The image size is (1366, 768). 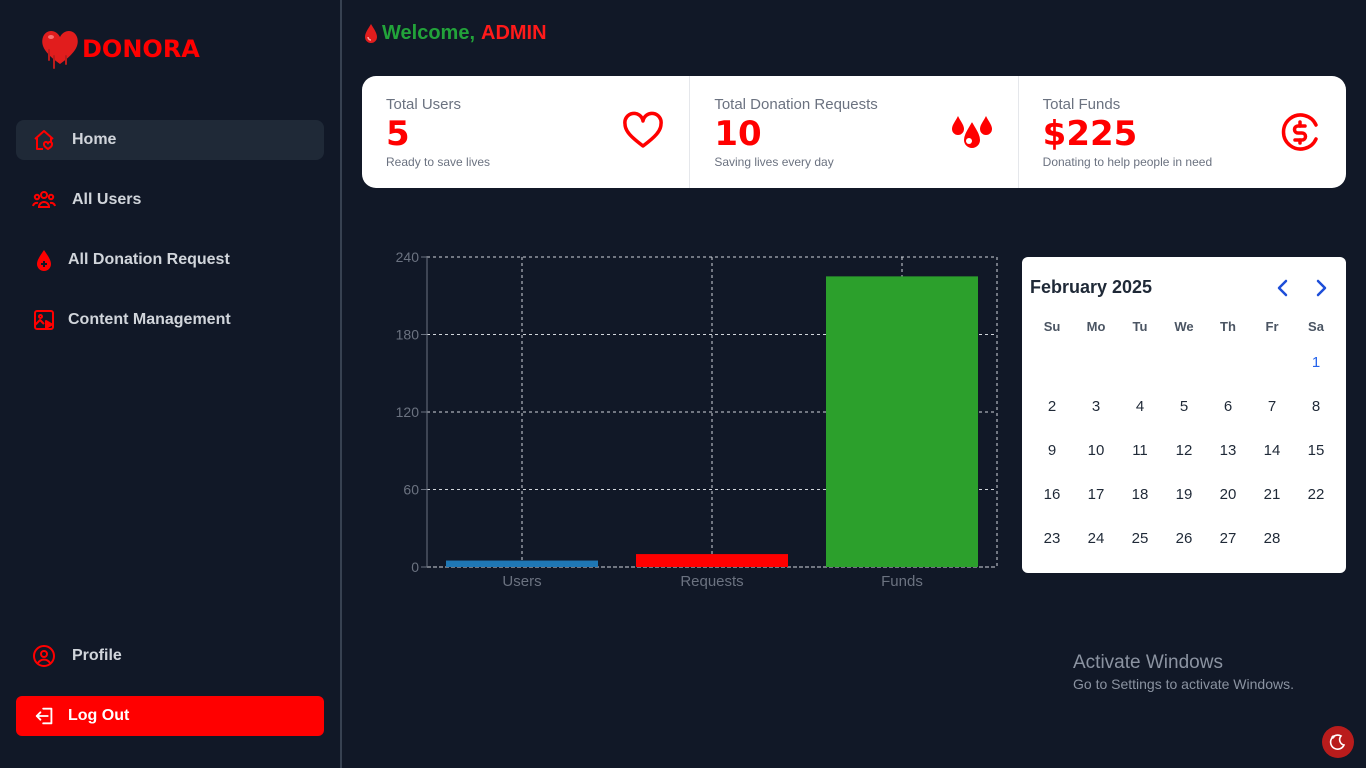 I want to click on calendar-day: 11, so click(x=1140, y=450).